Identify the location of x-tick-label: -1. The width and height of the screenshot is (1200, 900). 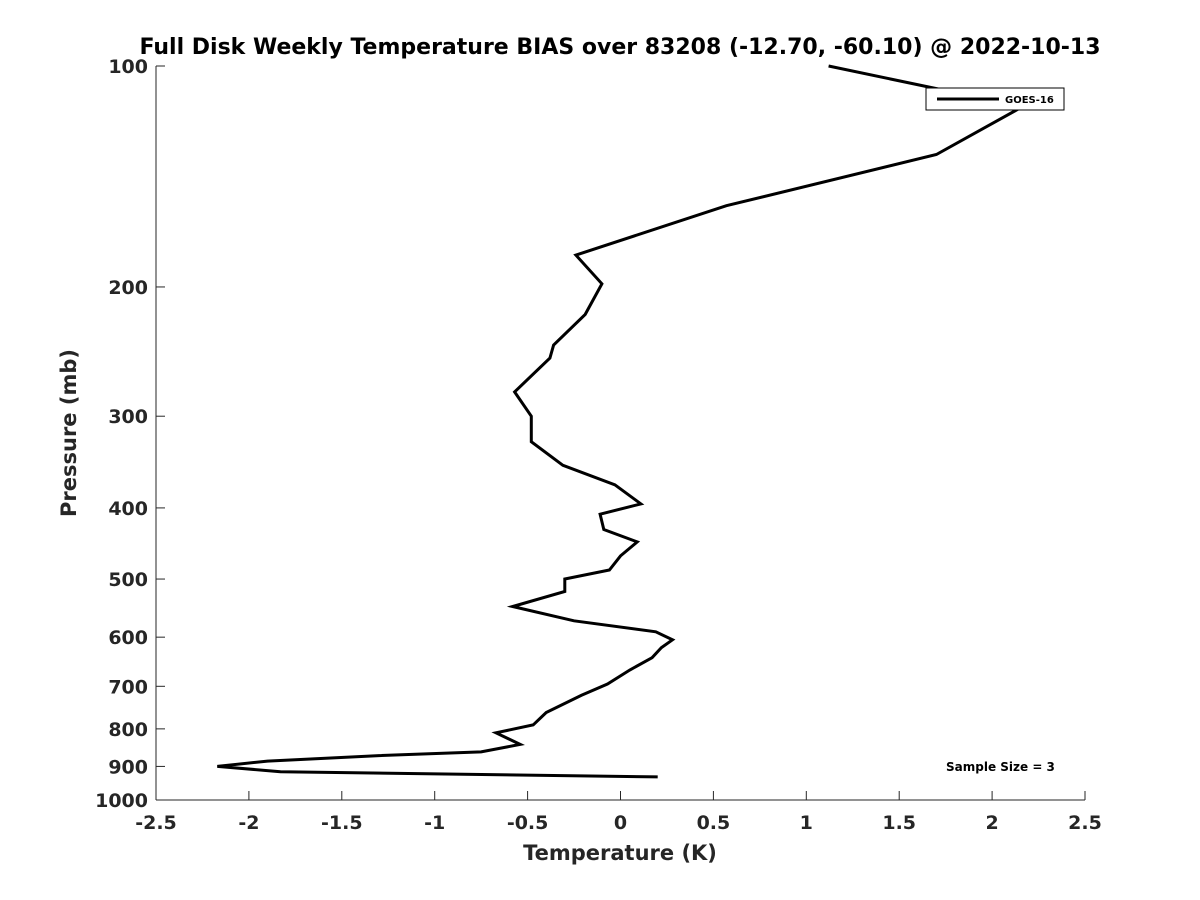
(434, 823).